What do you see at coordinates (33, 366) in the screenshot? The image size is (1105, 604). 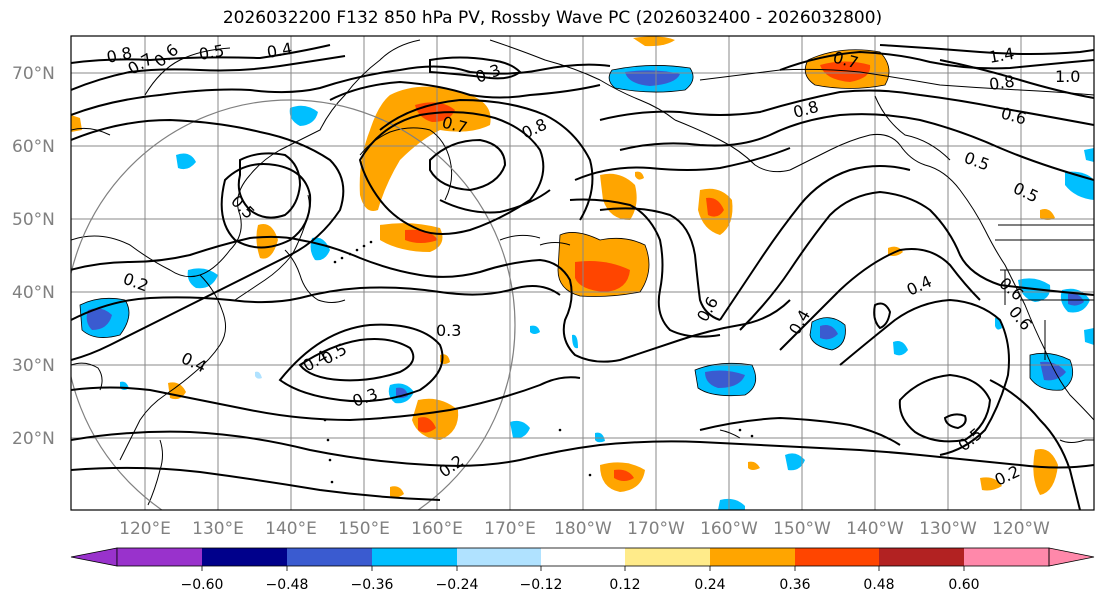 I see `lat-label: 30°N` at bounding box center [33, 366].